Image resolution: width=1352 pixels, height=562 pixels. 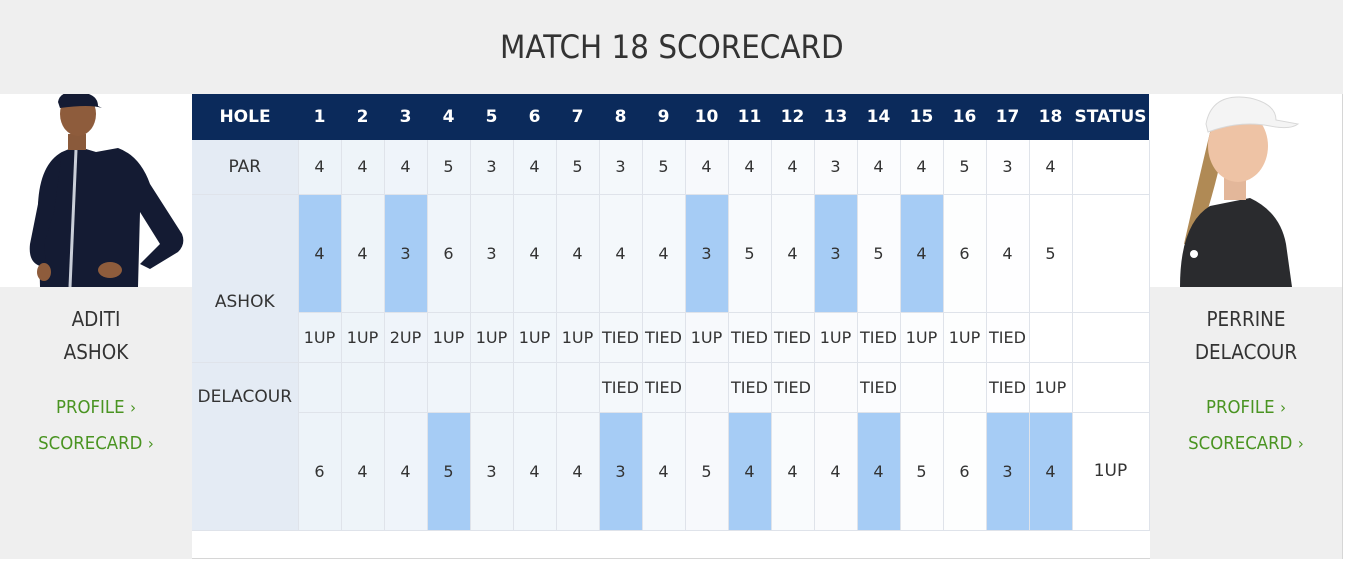 I want to click on hole-header-row: HOLE 1 2 3 4 5 6 7 8 9 10 11 12 13 14 15 16 17 18 STATUS, so click(x=670, y=117).